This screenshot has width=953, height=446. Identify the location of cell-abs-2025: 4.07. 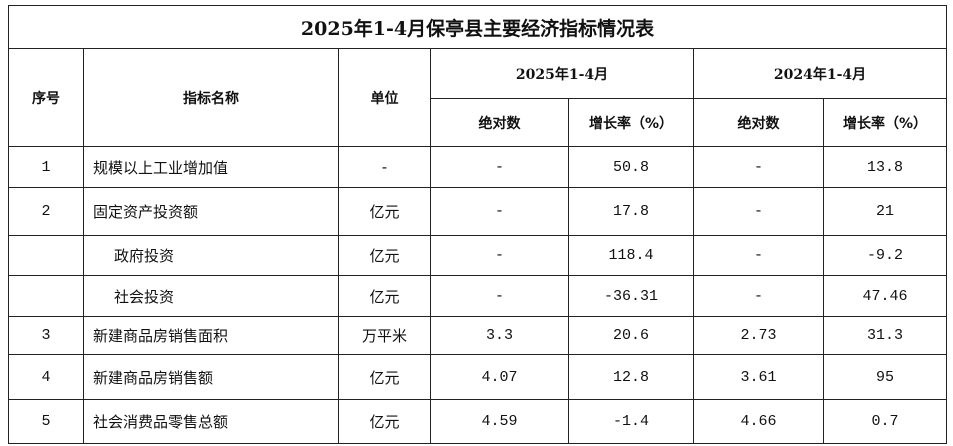
(499, 377).